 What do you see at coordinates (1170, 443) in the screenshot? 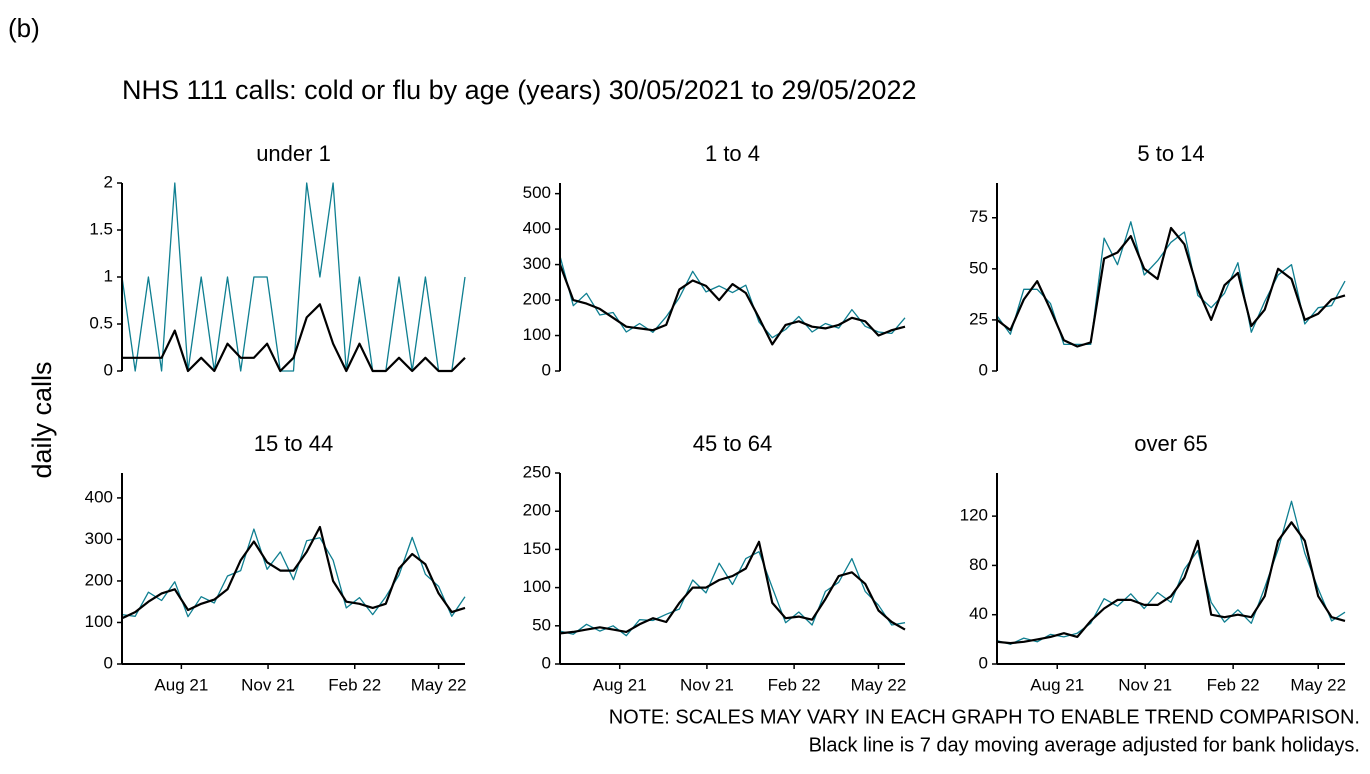
I see `panel-title: over 65` at bounding box center [1170, 443].